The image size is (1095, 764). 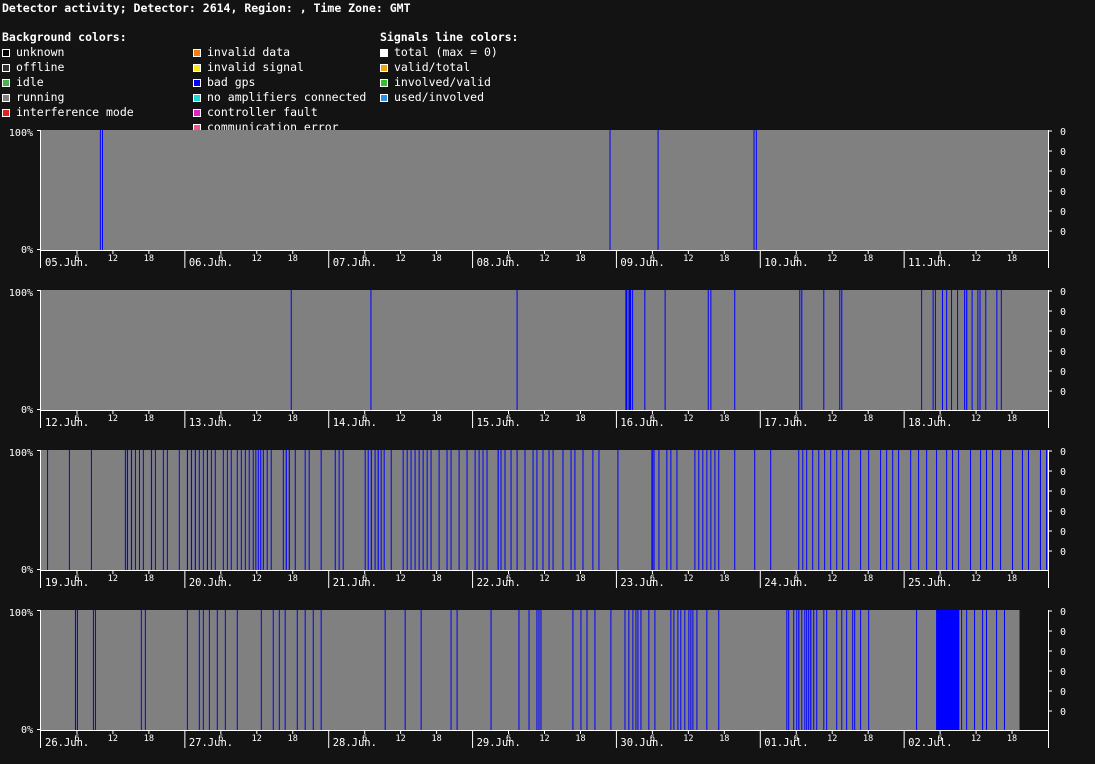 I want to click on day-label: 11.Jun., so click(x=930, y=263).